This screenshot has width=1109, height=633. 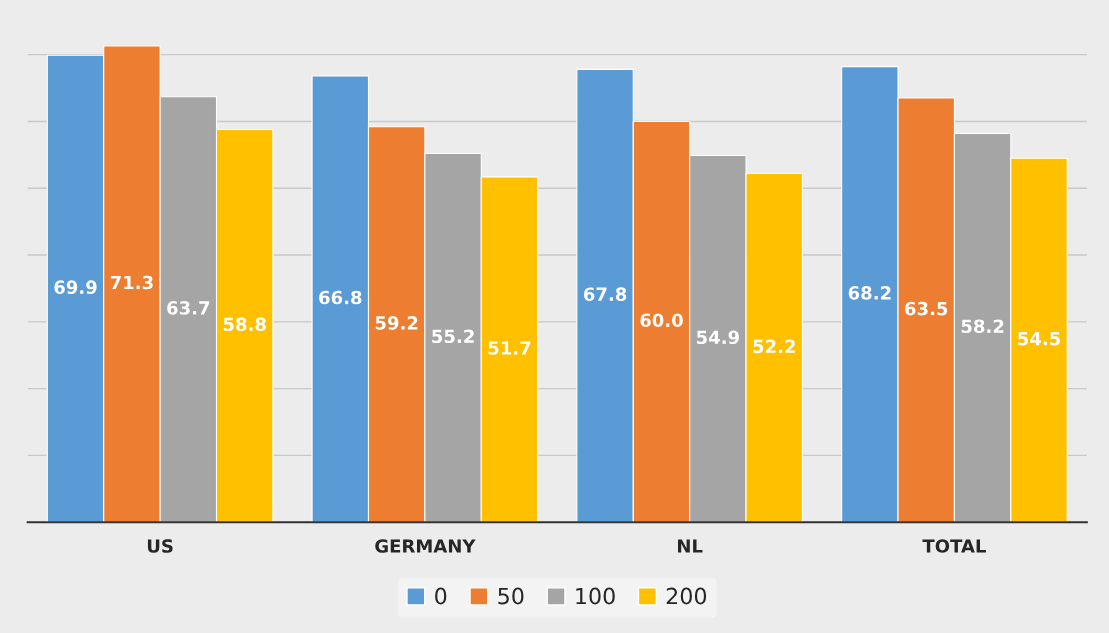 What do you see at coordinates (954, 546) in the screenshot?
I see `x-tick-label: TOTAL` at bounding box center [954, 546].